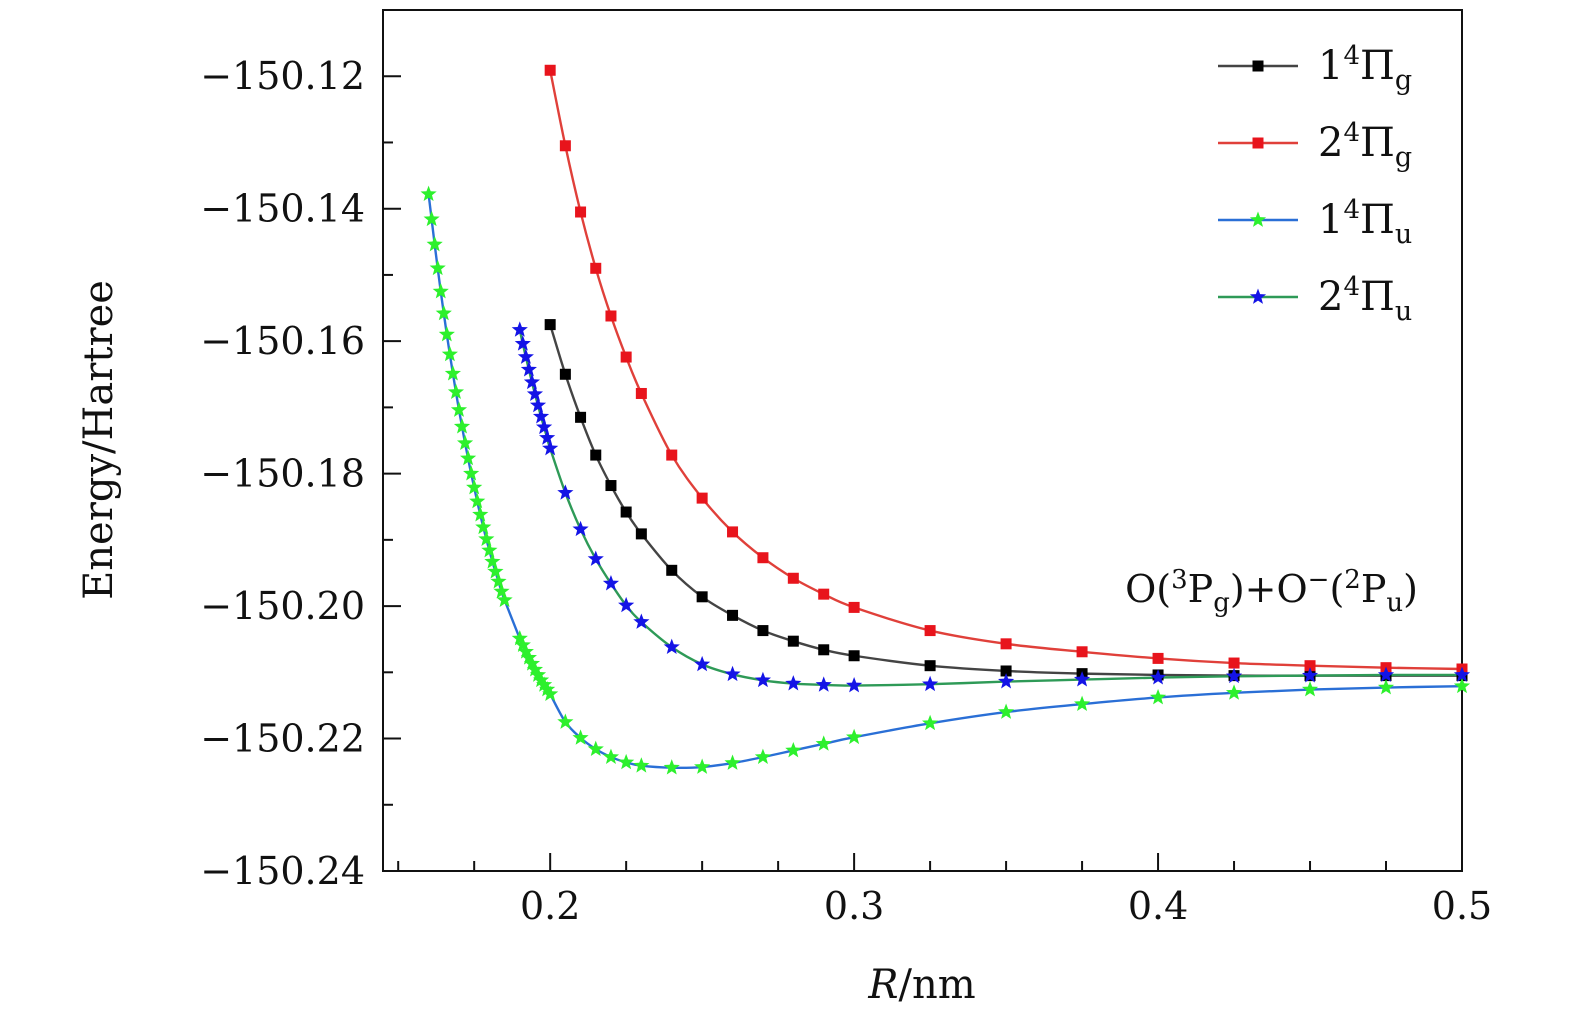  Describe the element at coordinates (1374, 589) in the screenshot. I see `annot-p2: P` at that location.